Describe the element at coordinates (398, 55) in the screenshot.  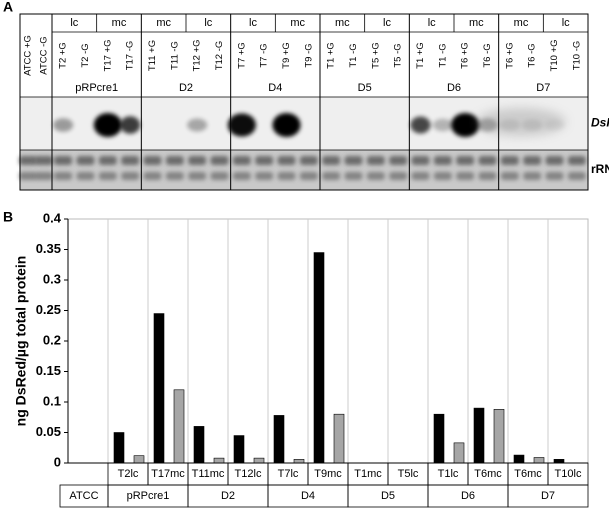
I see `lane-label: T5 -G` at that location.